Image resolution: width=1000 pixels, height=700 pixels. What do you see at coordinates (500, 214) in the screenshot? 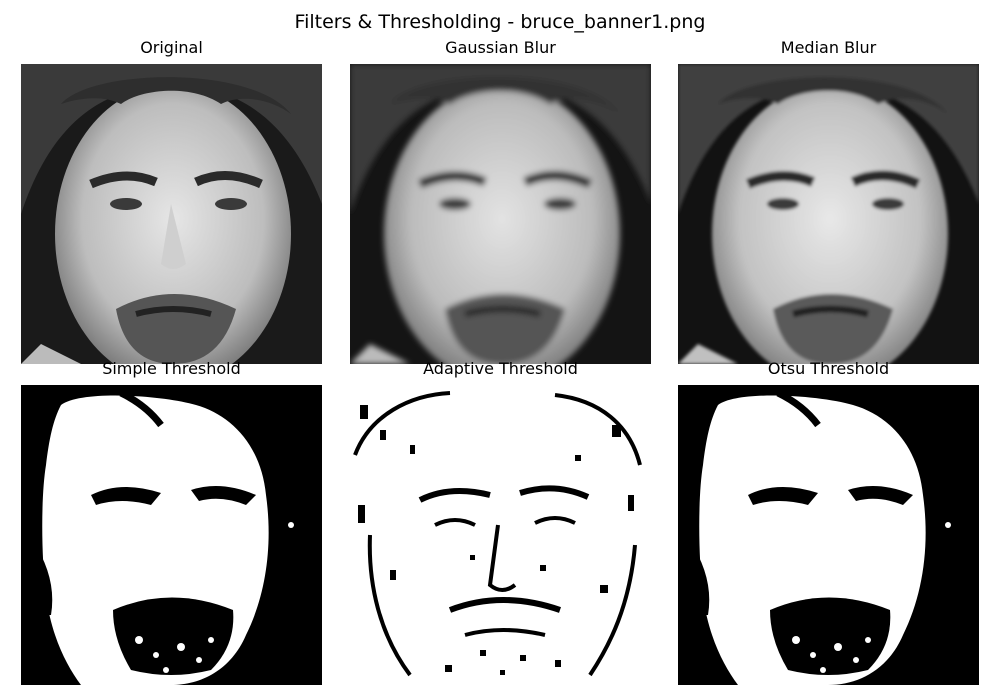
I see `gaussian-blur-image` at bounding box center [500, 214].